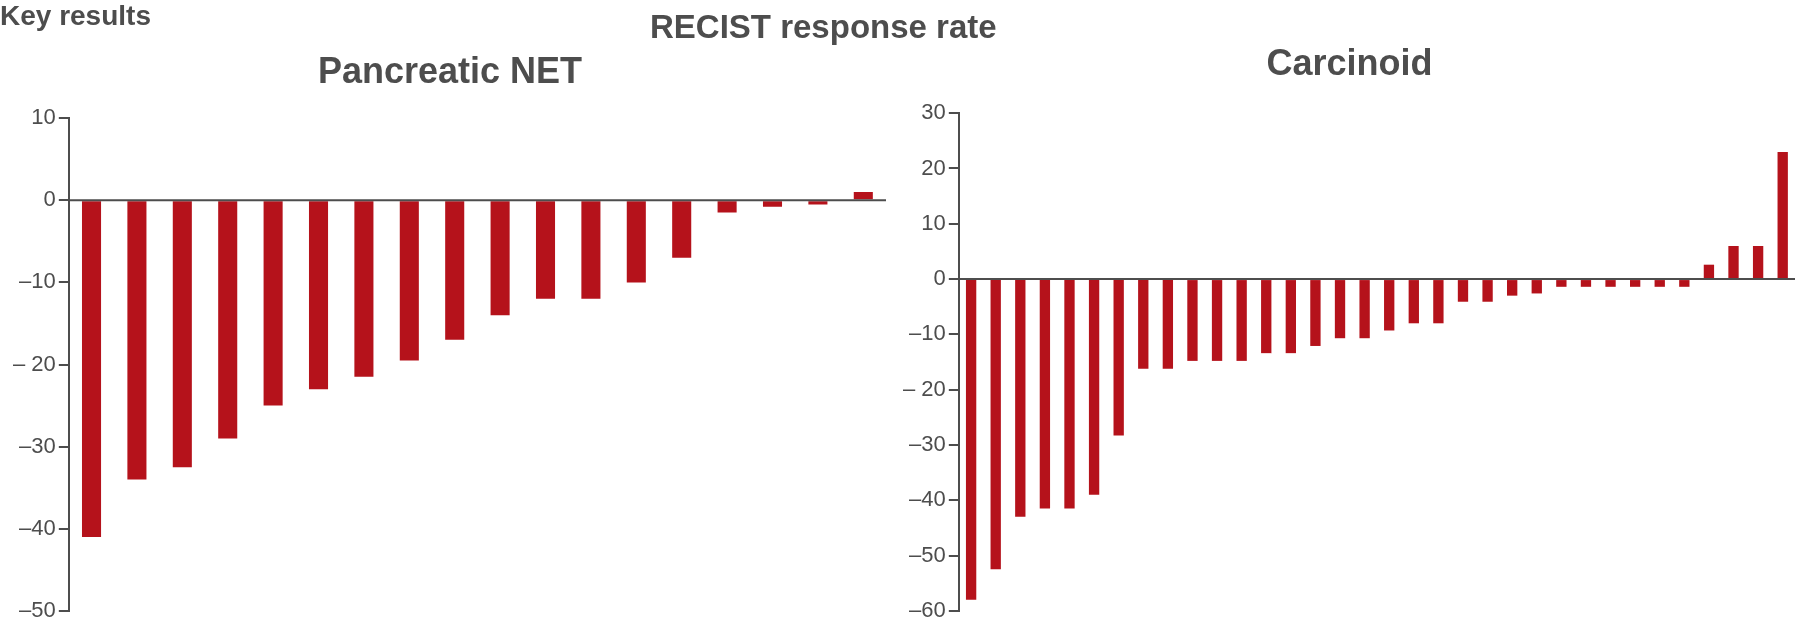 The image size is (1799, 627). What do you see at coordinates (927, 609) in the screenshot?
I see `y-tick-label: –60` at bounding box center [927, 609].